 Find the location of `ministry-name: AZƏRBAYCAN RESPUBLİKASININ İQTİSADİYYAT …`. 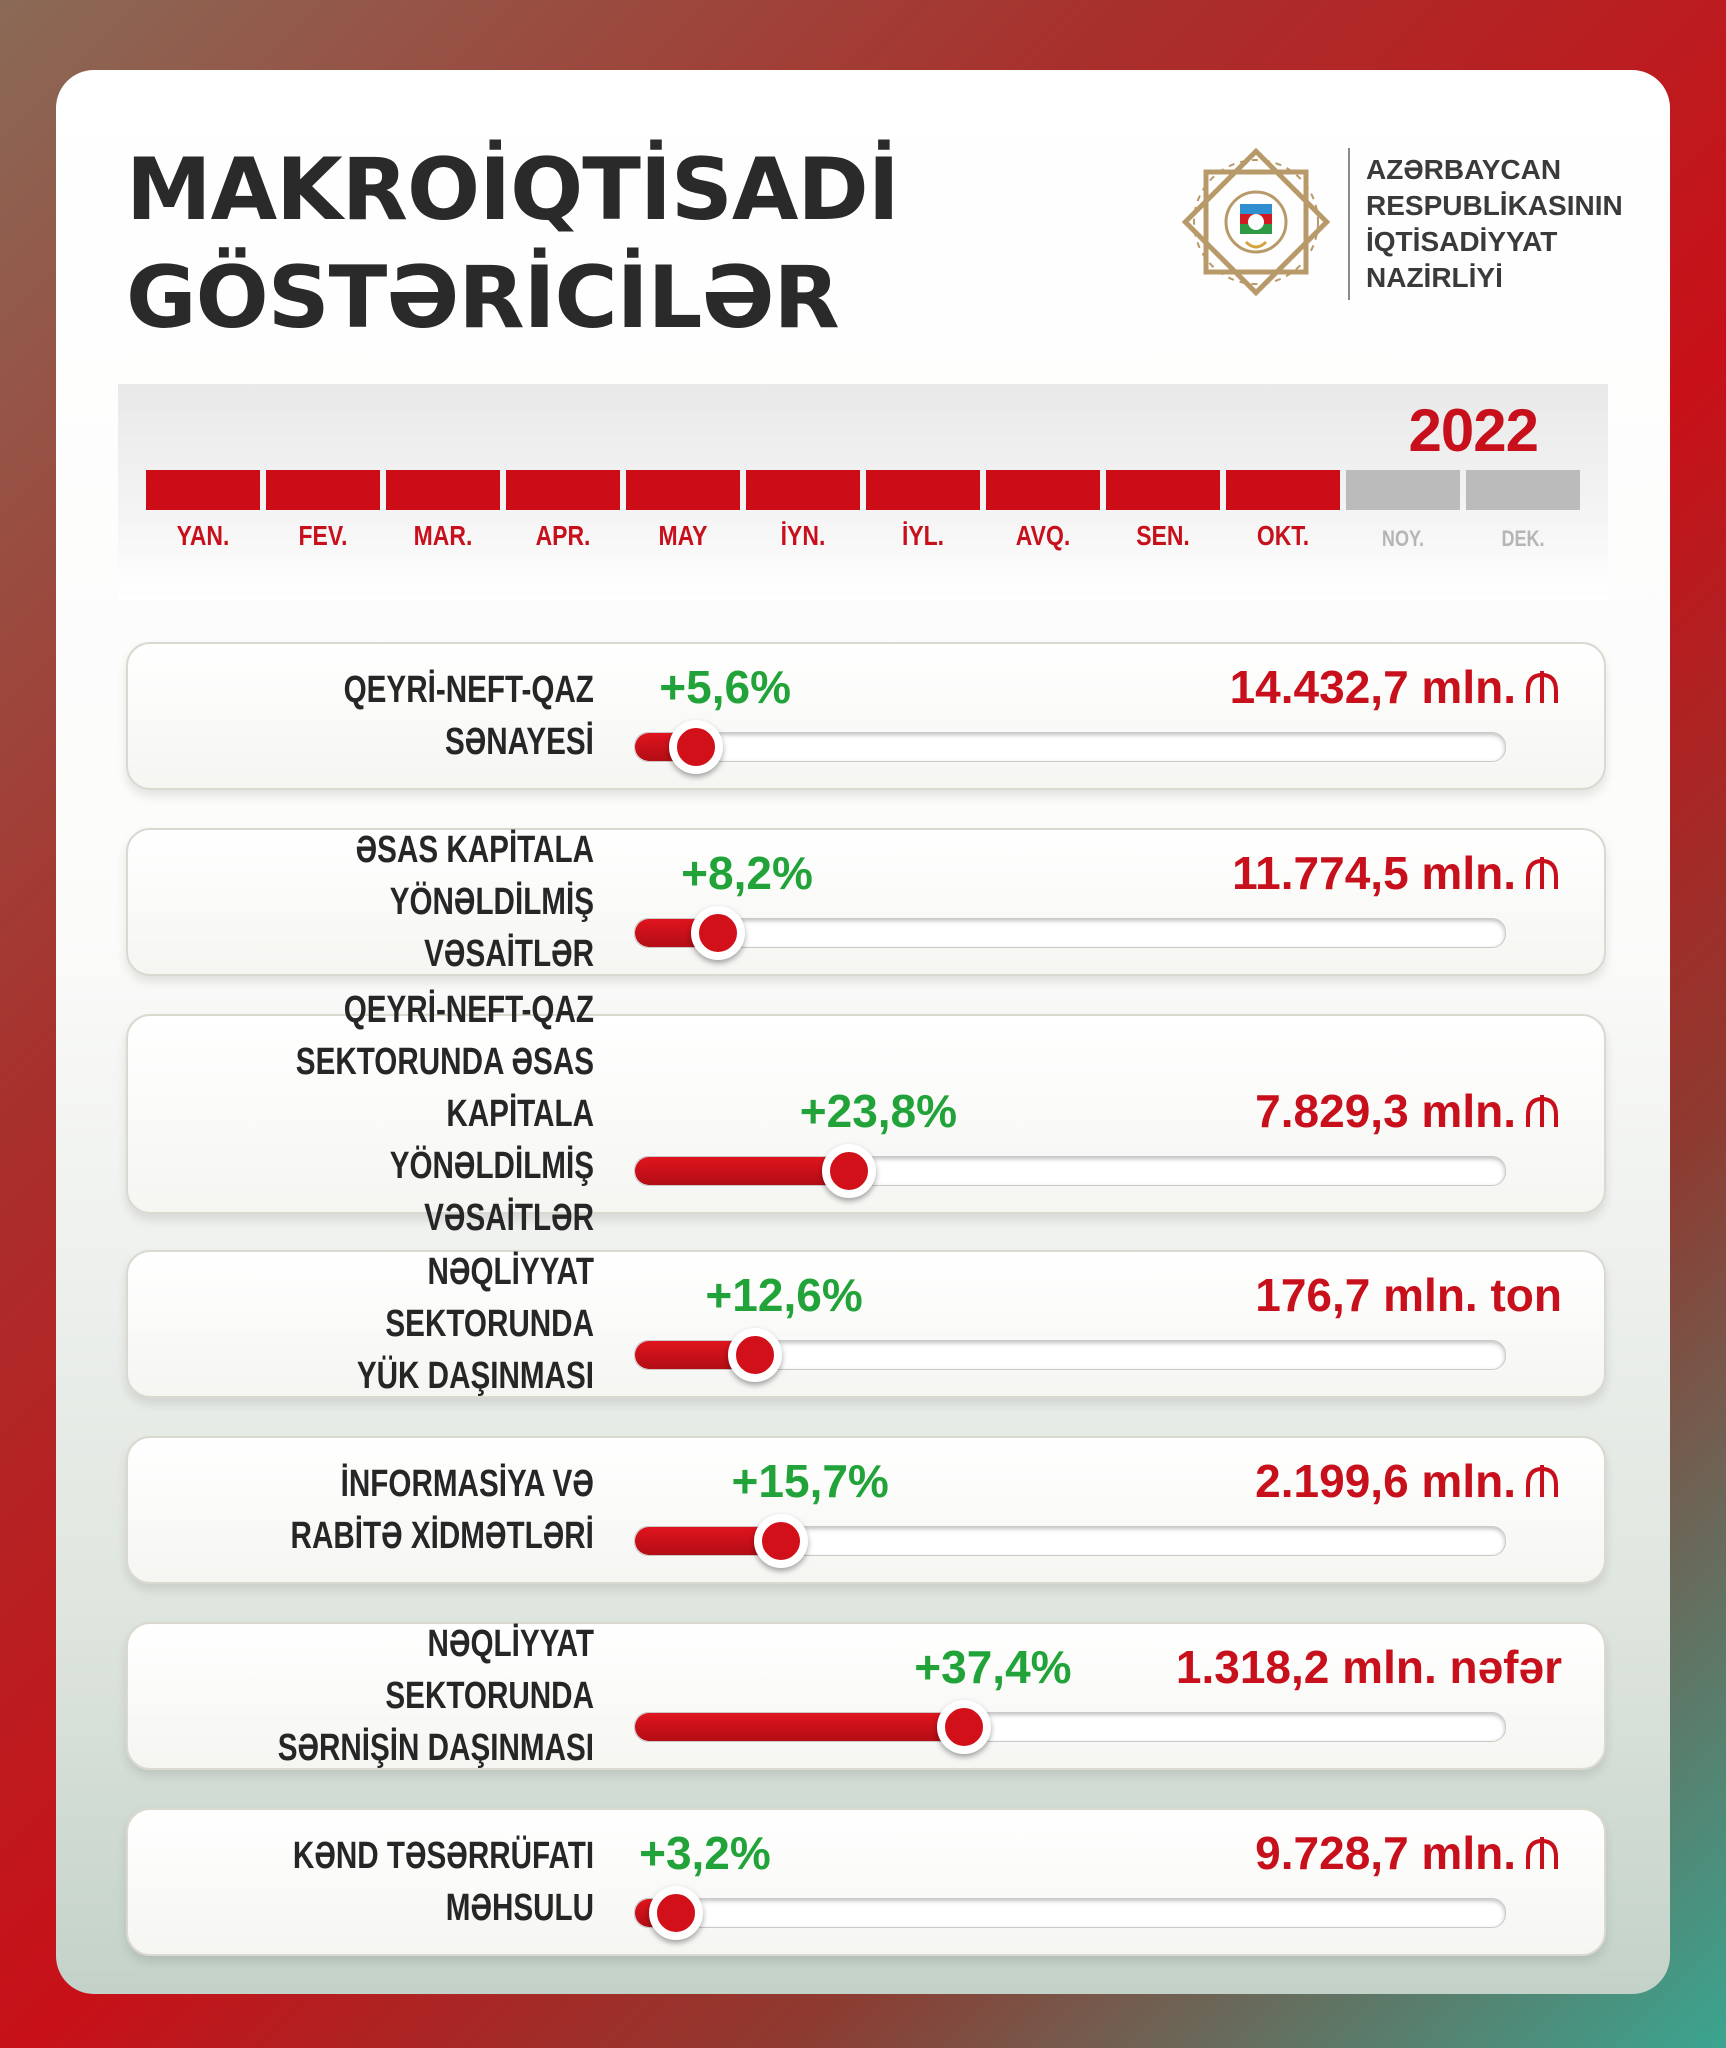

ministry-name: AZƏRBAYCAN RESPUBLİKASININ İQTİSADİYYAT … is located at coordinates (1494, 224).